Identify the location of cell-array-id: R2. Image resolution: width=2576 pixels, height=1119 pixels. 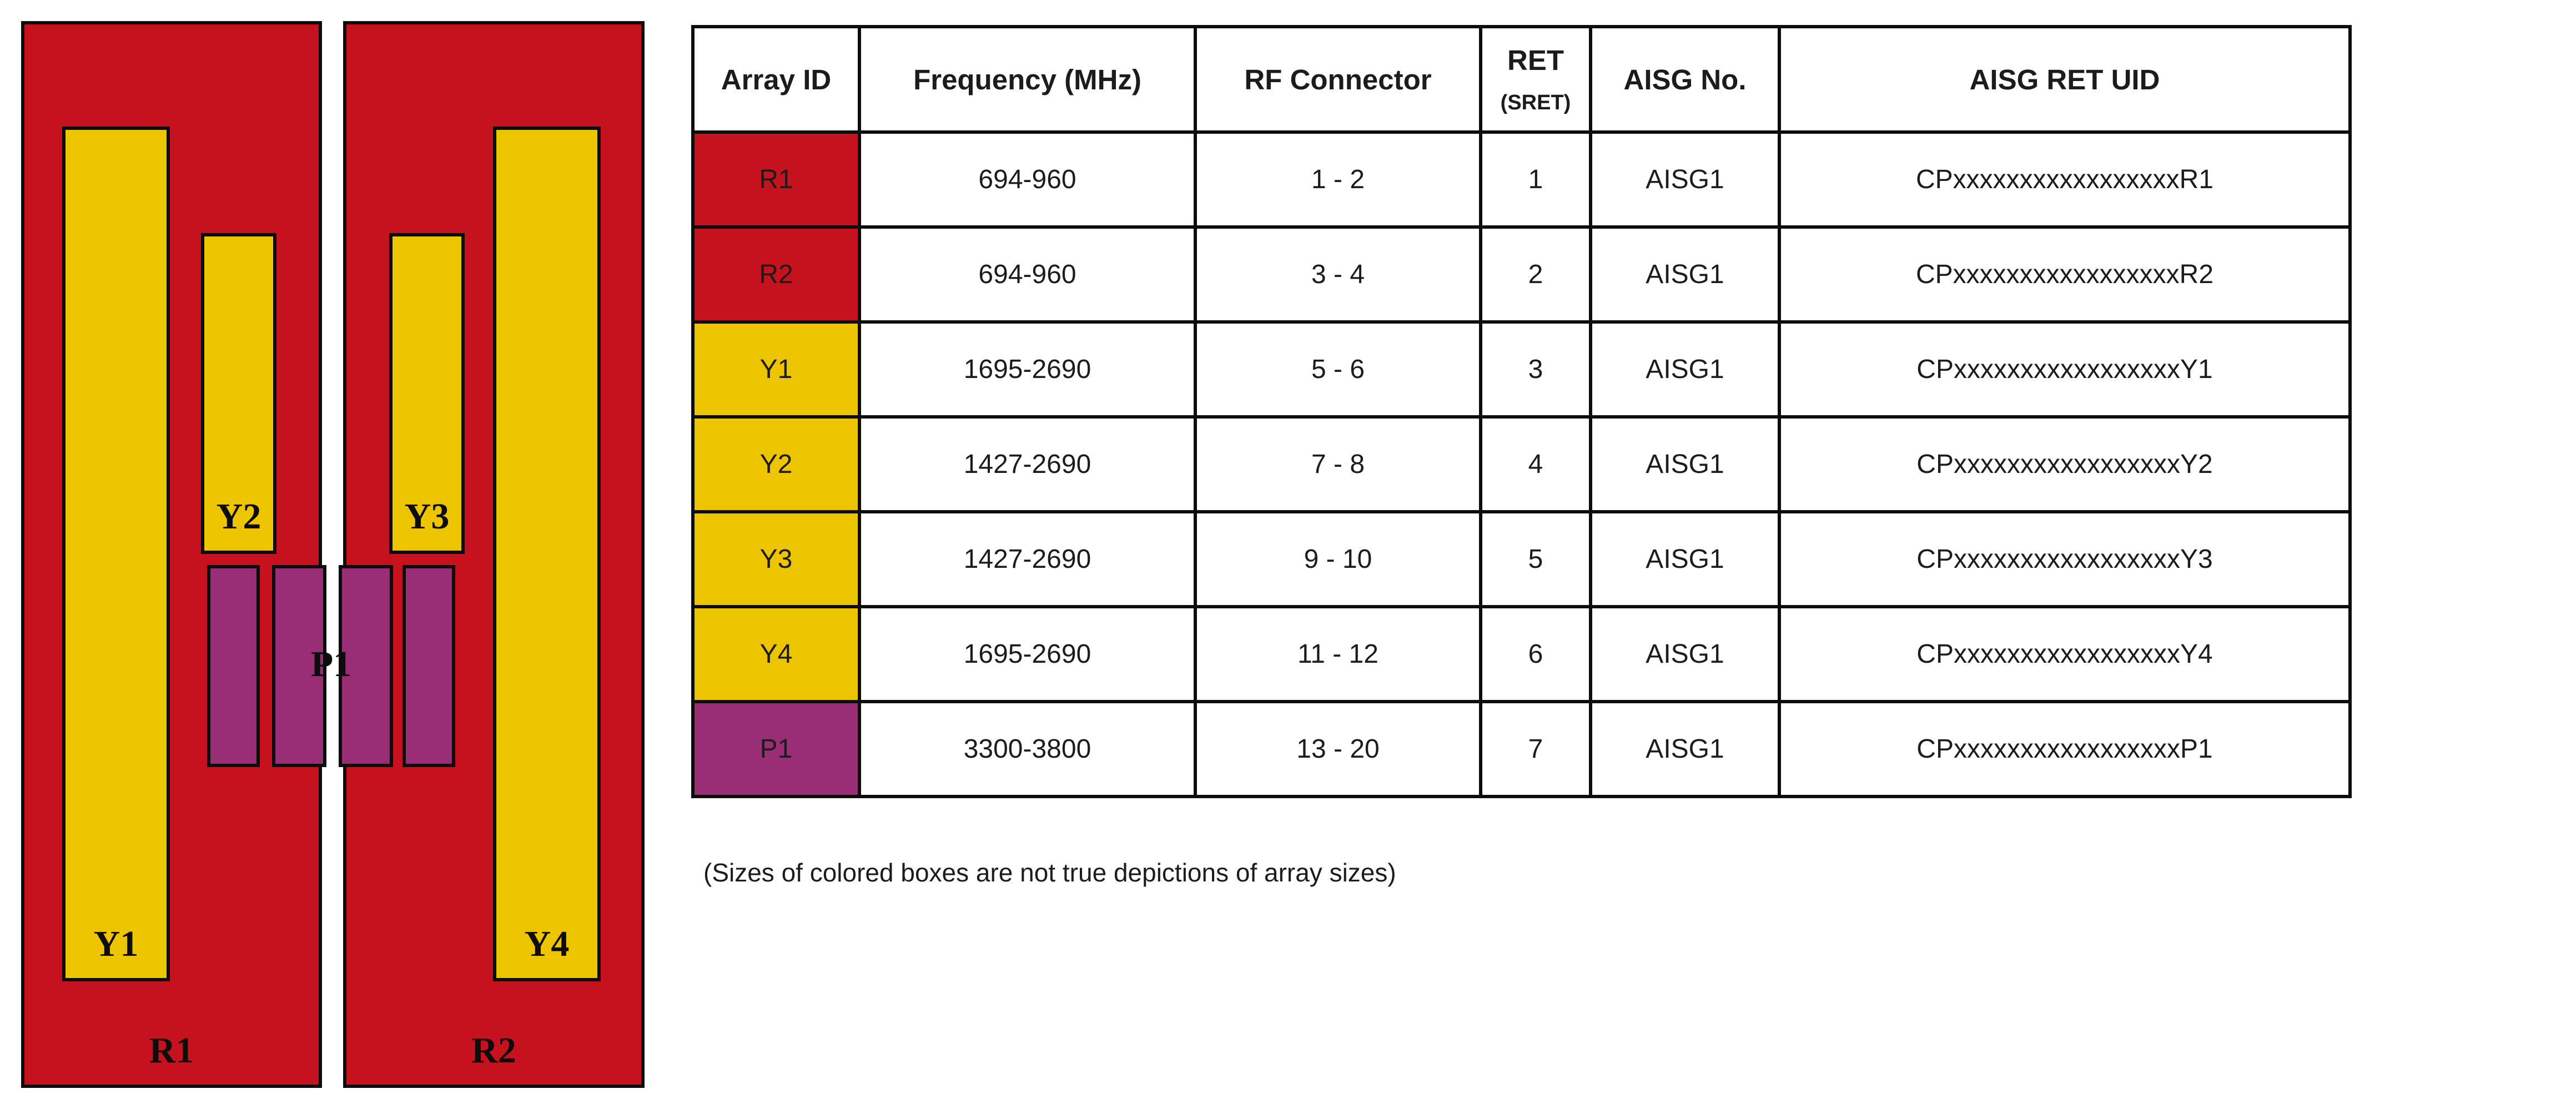
(776, 275).